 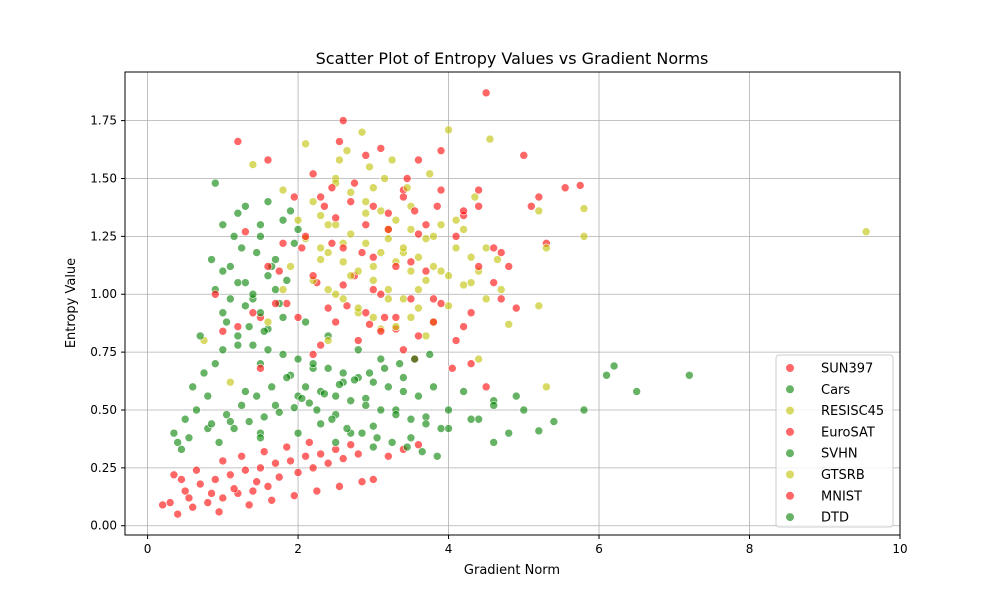 I want to click on x-axis-title: Gradient Norm, so click(x=512, y=570).